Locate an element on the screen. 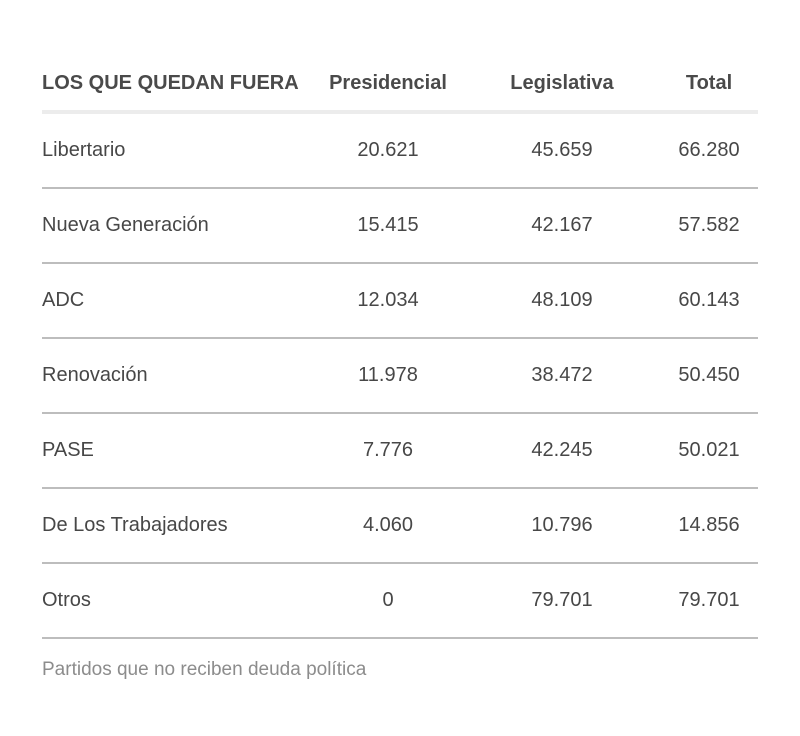 This screenshot has width=800, height=736. column-header: Total is located at coordinates (709, 85).